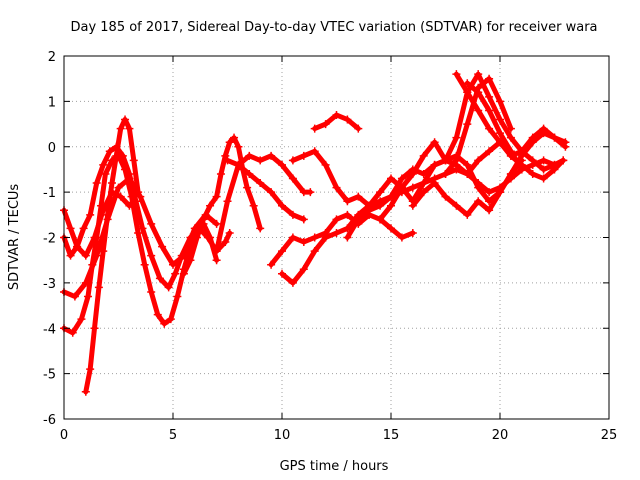  Describe the element at coordinates (609, 435) in the screenshot. I see `x-tick-label: 25` at that location.